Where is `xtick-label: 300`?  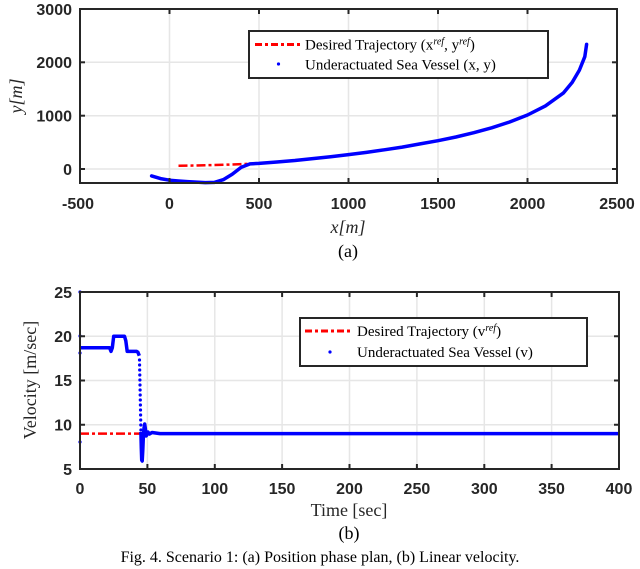 xtick-label: 300 is located at coordinates (484, 489).